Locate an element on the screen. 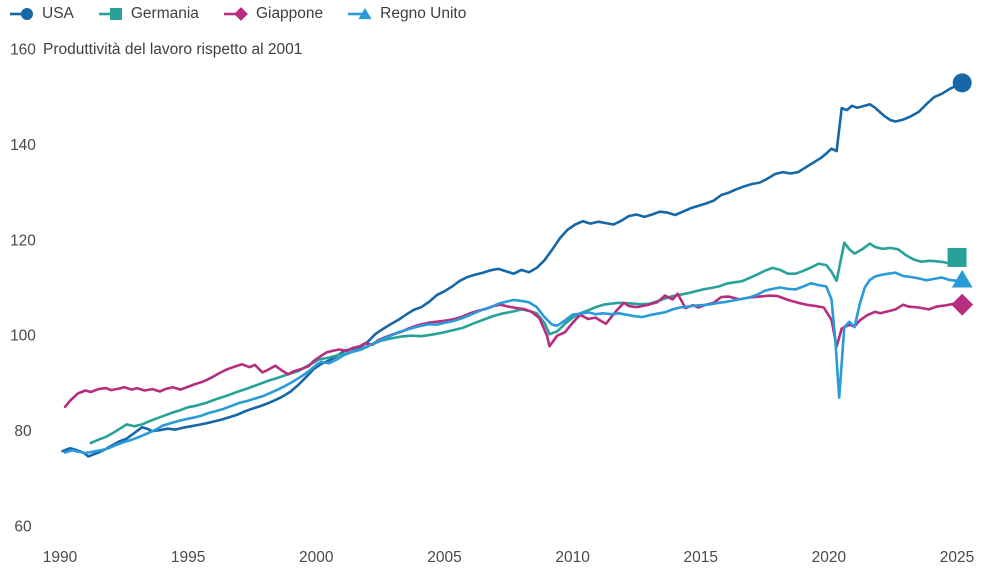 This screenshot has height=580, width=990. x-tick-2025: 2025 is located at coordinates (957, 557).